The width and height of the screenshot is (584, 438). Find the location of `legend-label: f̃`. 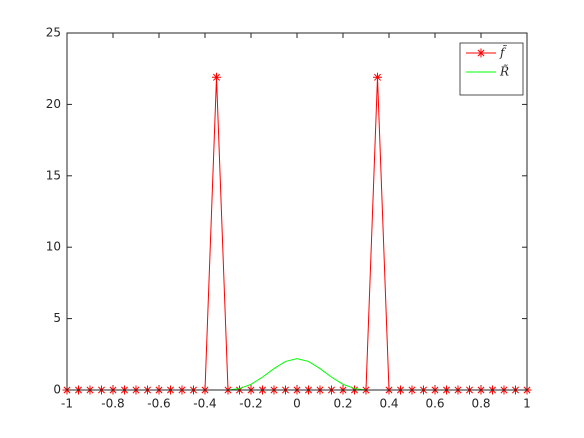

legend-label: f̃ is located at coordinates (503, 52).